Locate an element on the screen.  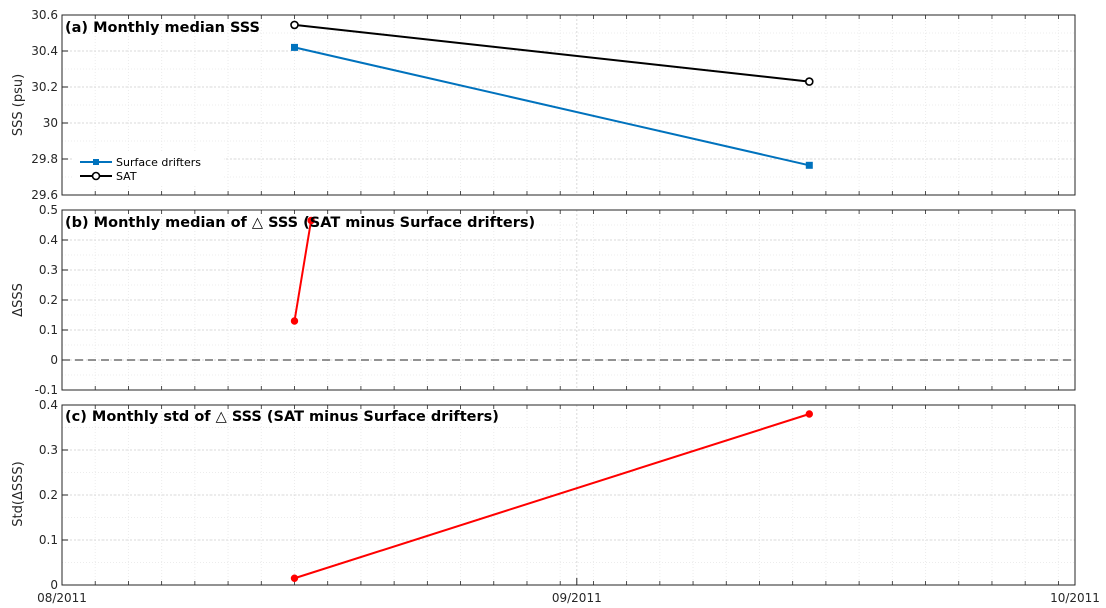
panel-c-y-tick-label: 0.1 is located at coordinates (48, 540).